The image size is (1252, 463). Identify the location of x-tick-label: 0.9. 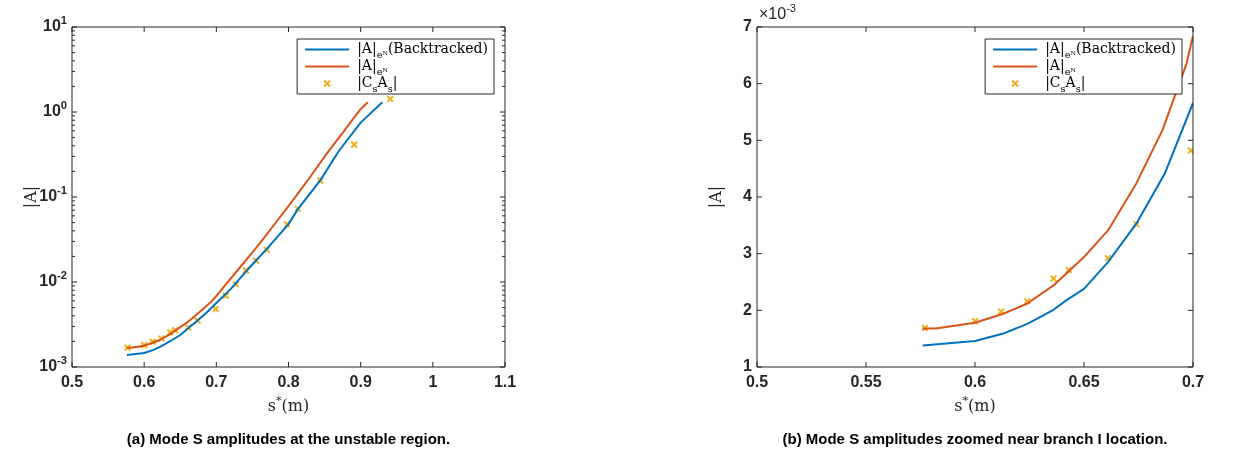
(360, 382).